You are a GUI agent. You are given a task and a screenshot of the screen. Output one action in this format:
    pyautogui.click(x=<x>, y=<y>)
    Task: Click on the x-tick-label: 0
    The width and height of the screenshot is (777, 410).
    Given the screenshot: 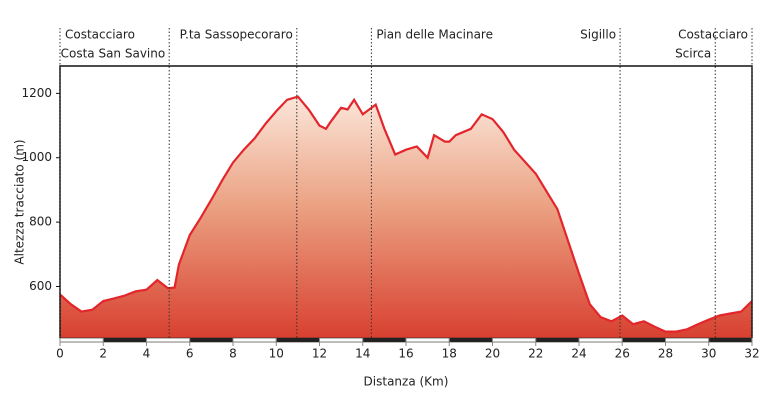 What is the action you would take?
    pyautogui.click(x=60, y=354)
    